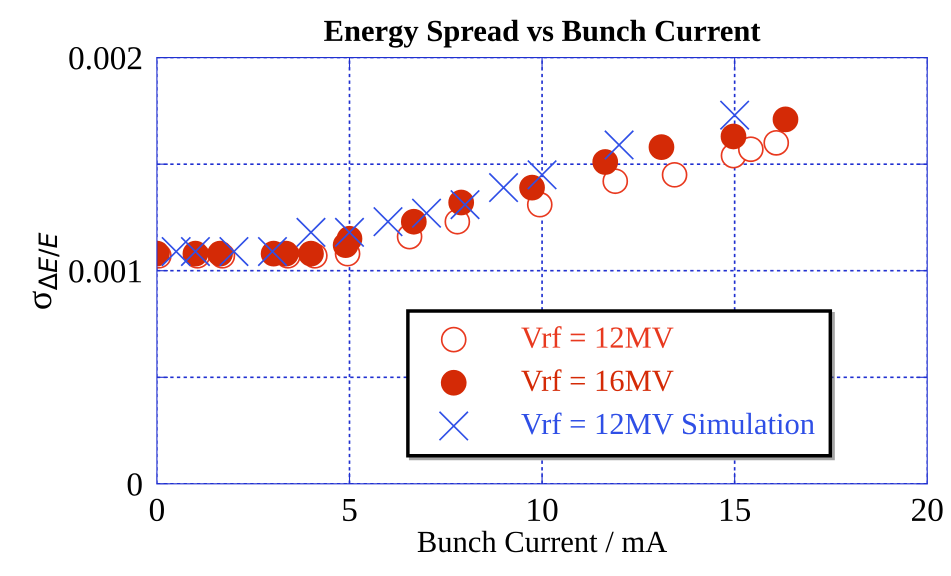  Describe the element at coordinates (542, 34) in the screenshot. I see `chart-title: Energy Spread vs Bunch Current` at that location.